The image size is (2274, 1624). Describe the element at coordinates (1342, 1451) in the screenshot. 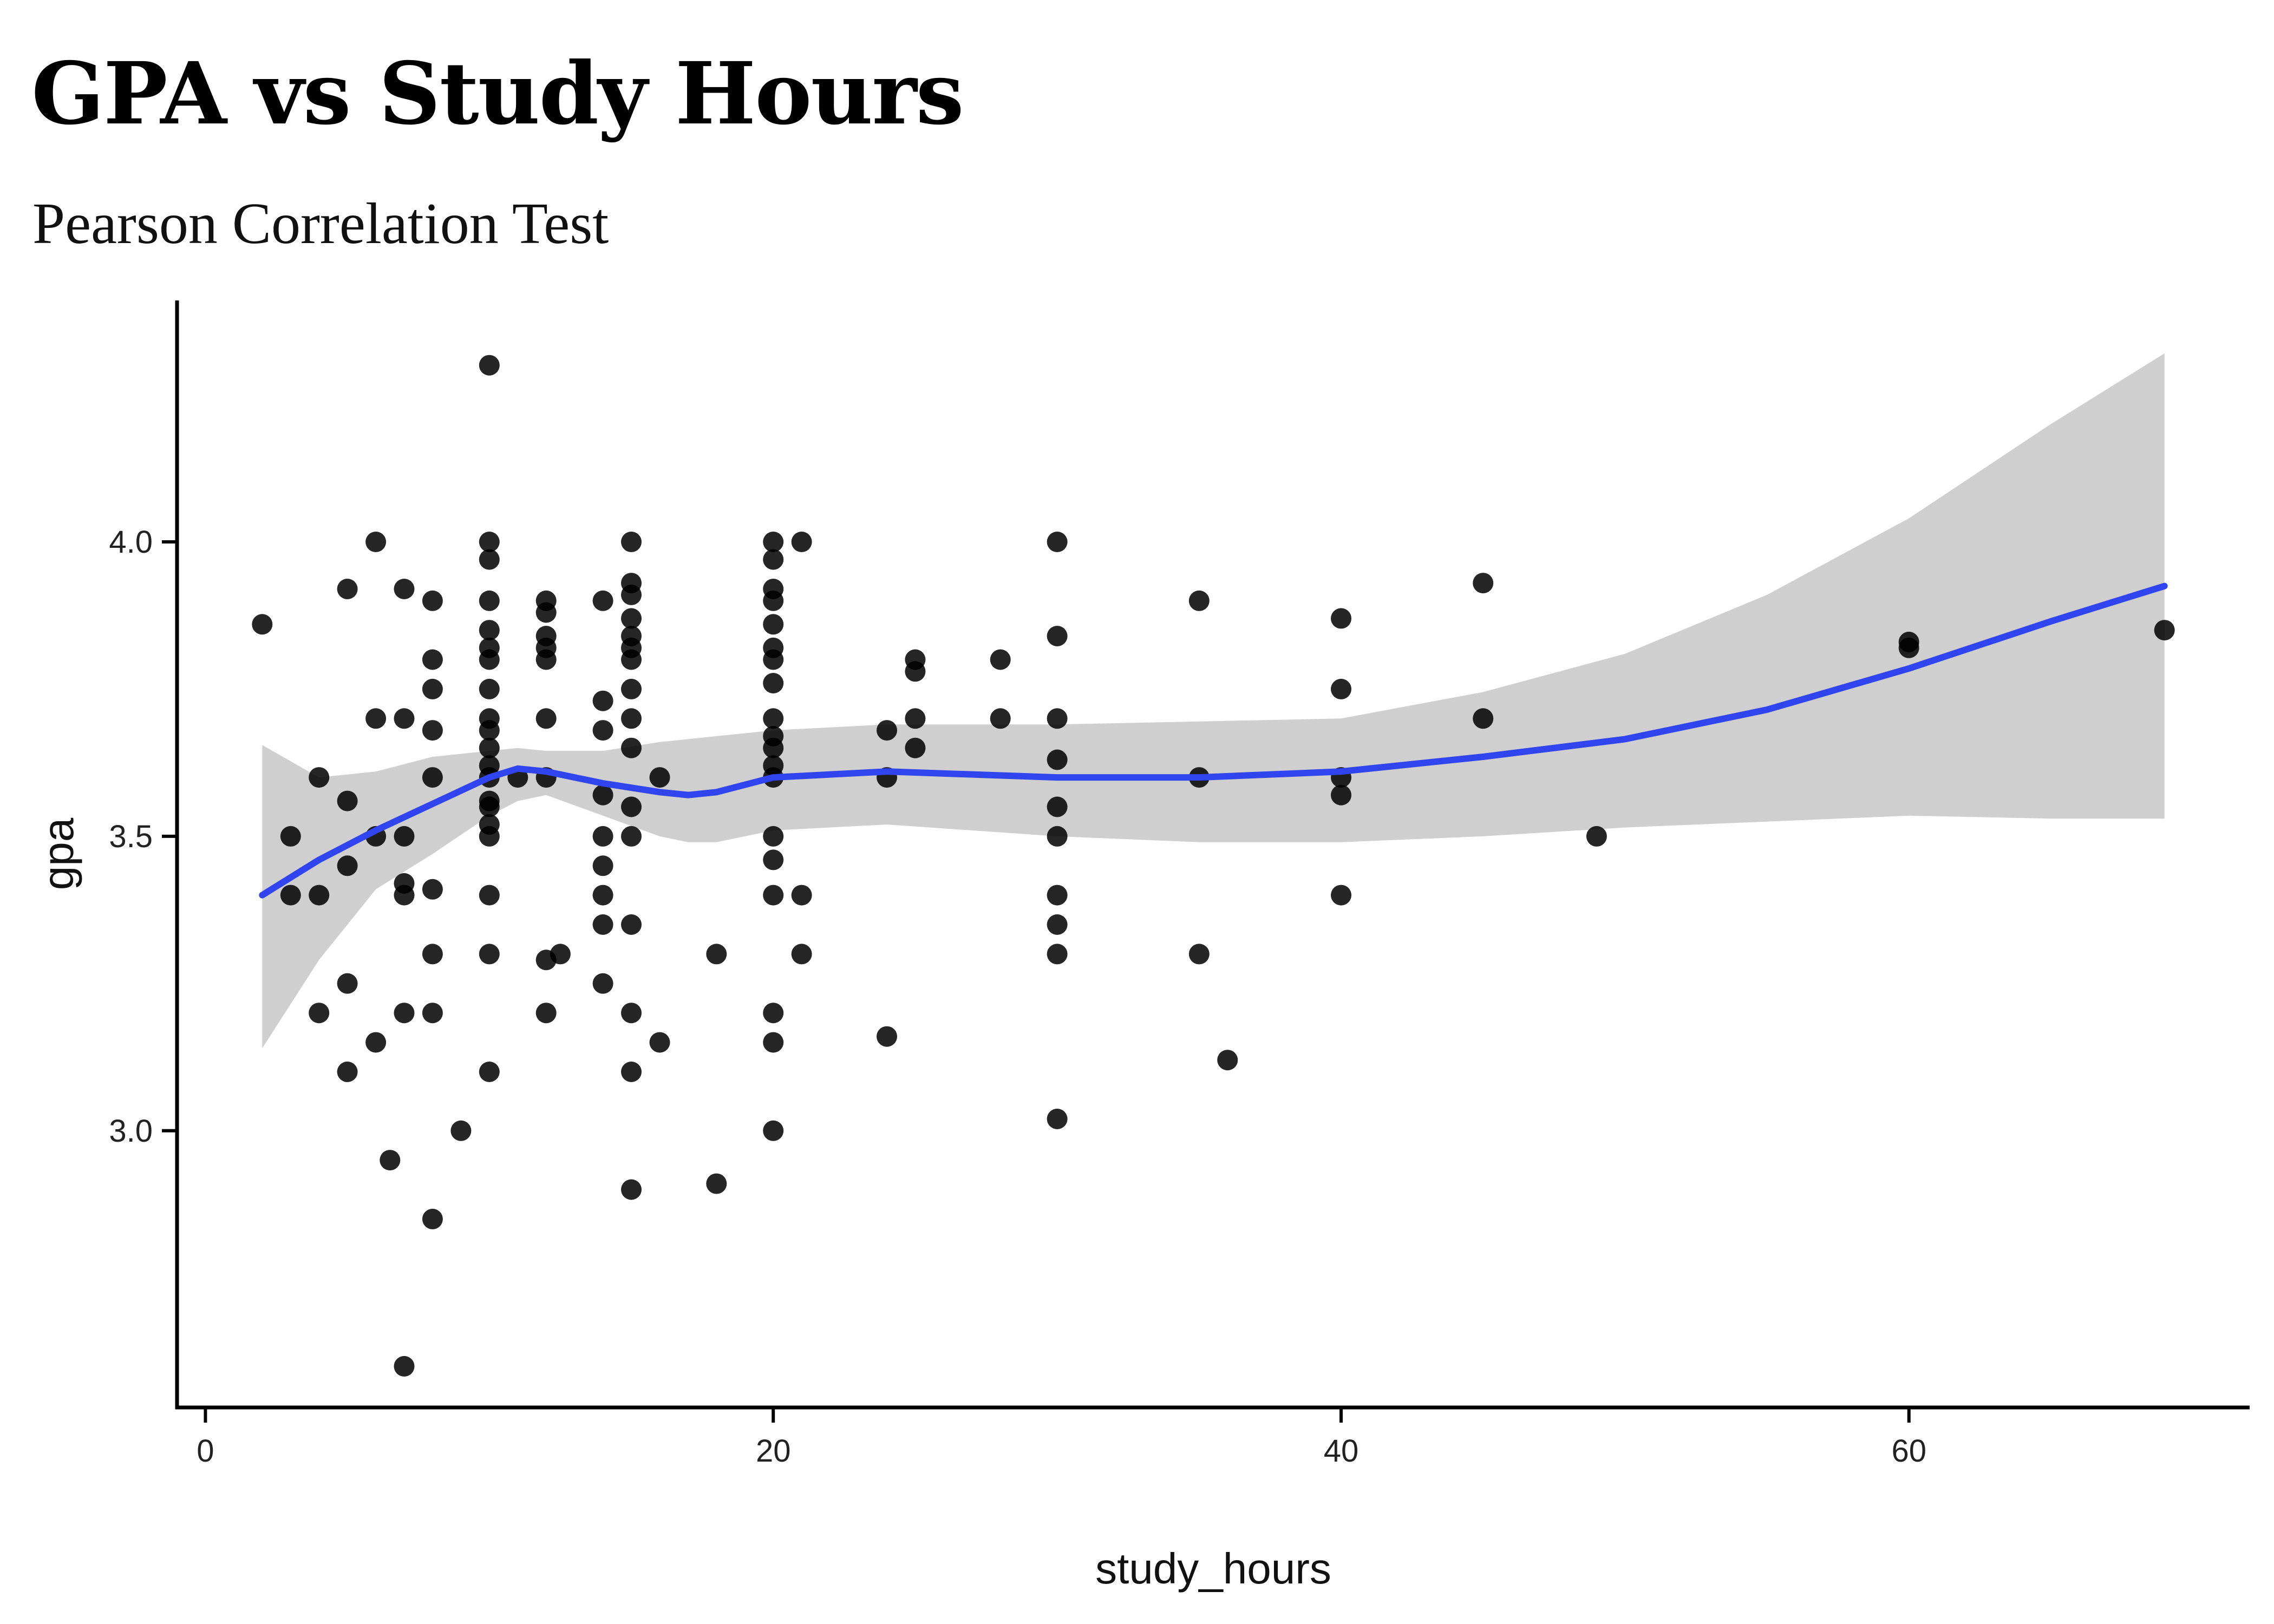

I see `x-tick-label: 40` at that location.